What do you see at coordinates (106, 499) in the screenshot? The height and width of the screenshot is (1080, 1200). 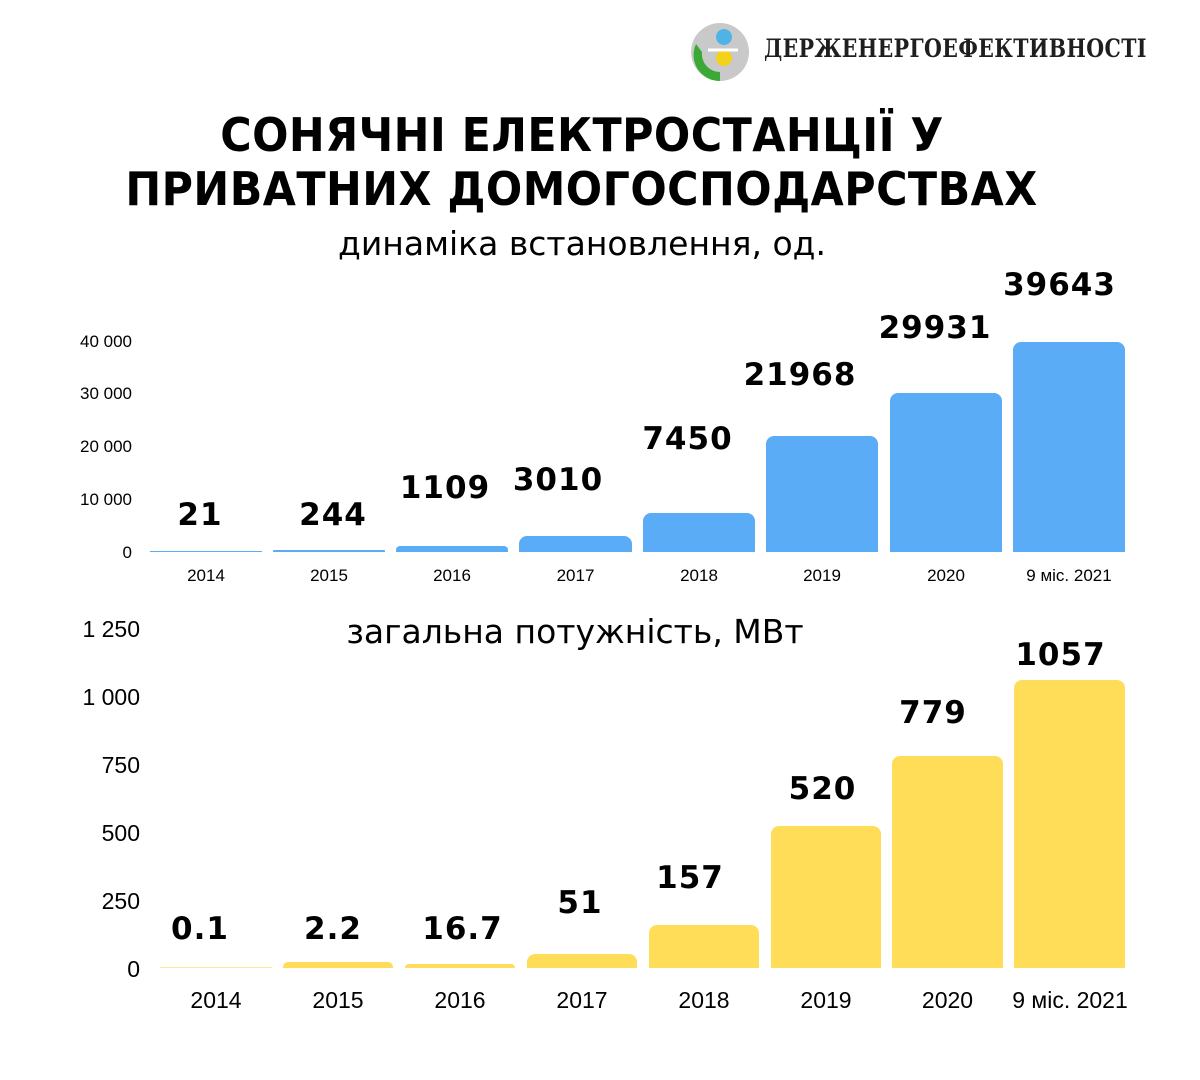 I see `y-tick: 10 000` at bounding box center [106, 499].